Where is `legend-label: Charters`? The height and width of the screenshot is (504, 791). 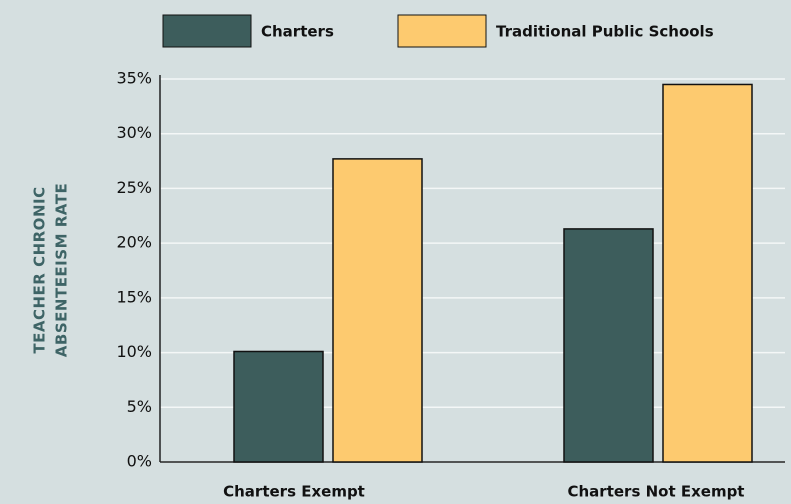
legend-label: Charters is located at coordinates (297, 32).